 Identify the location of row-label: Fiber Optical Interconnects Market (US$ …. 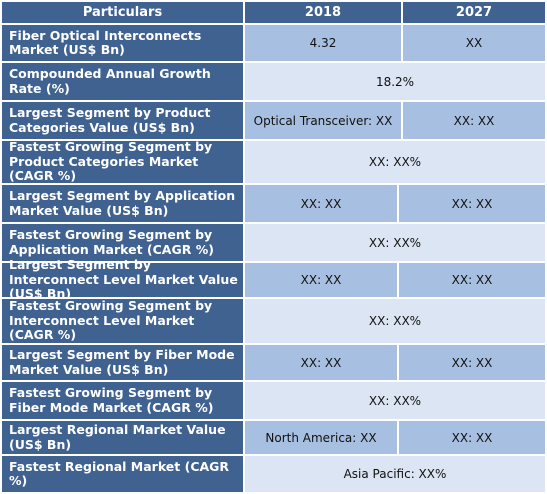
(122, 43).